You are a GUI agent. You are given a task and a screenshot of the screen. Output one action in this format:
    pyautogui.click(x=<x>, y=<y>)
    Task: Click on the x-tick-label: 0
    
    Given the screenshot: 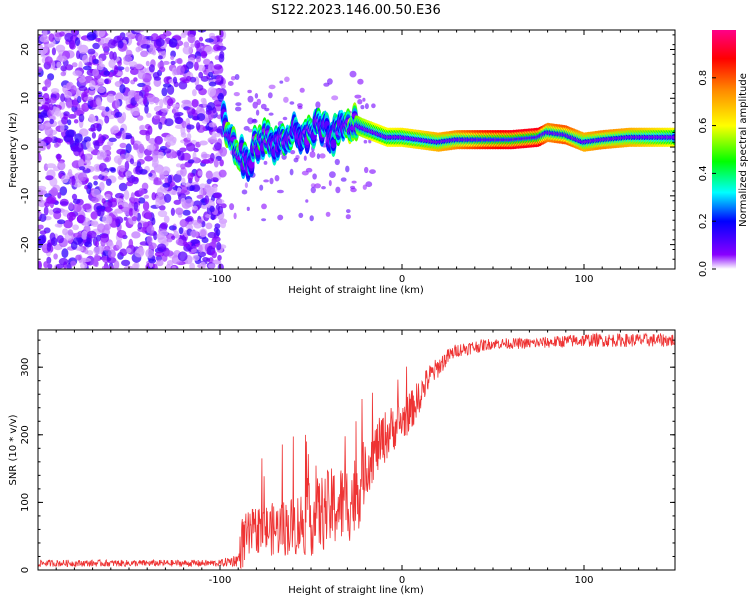 What is the action you would take?
    pyautogui.click(x=402, y=580)
    